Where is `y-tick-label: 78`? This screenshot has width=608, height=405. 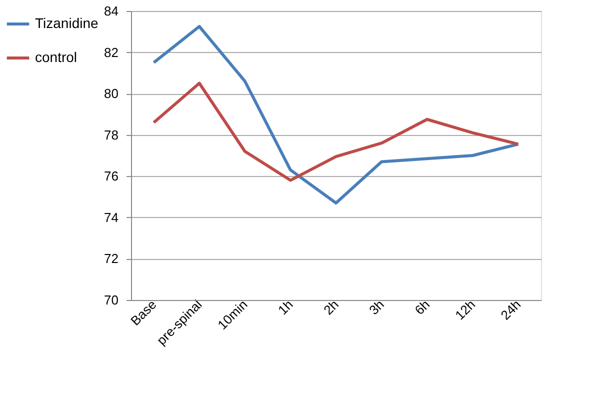 y-tick-label: 78 is located at coordinates (111, 134).